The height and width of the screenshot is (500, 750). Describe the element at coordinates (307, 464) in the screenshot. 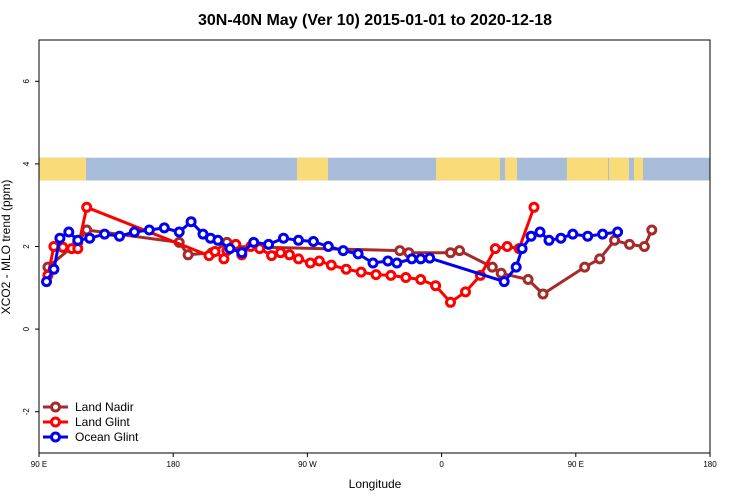

I see `x-tick-label: 90 W` at that location.